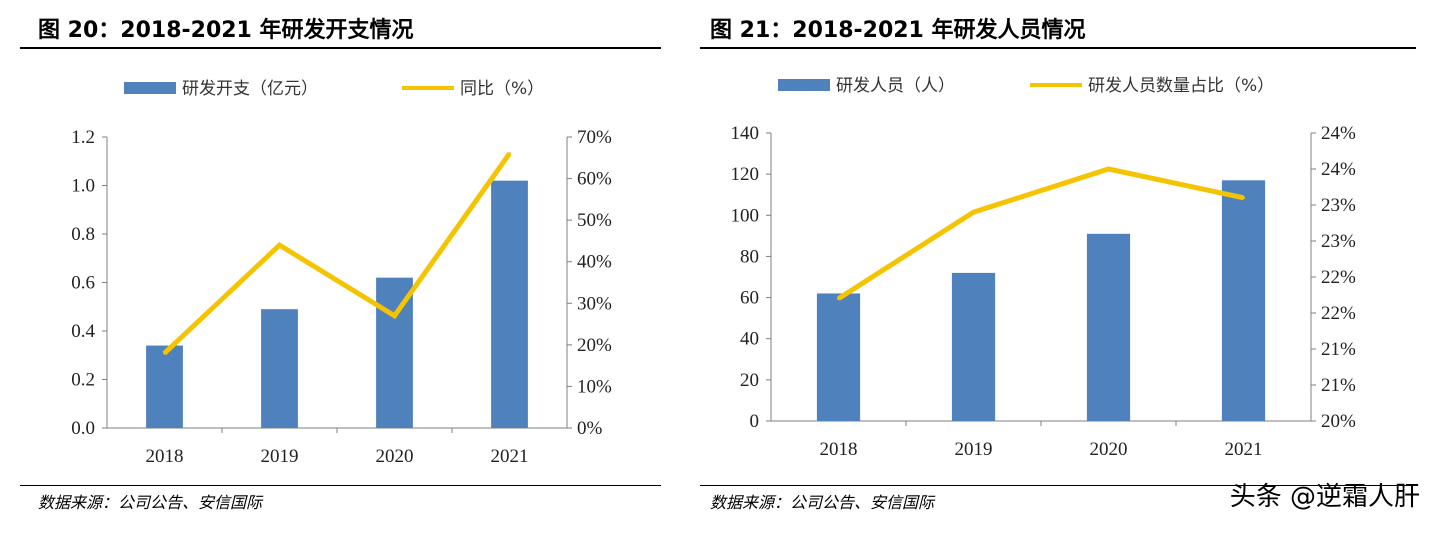  I want to click on legend-label: 研发开支（亿元）, so click(250, 89).